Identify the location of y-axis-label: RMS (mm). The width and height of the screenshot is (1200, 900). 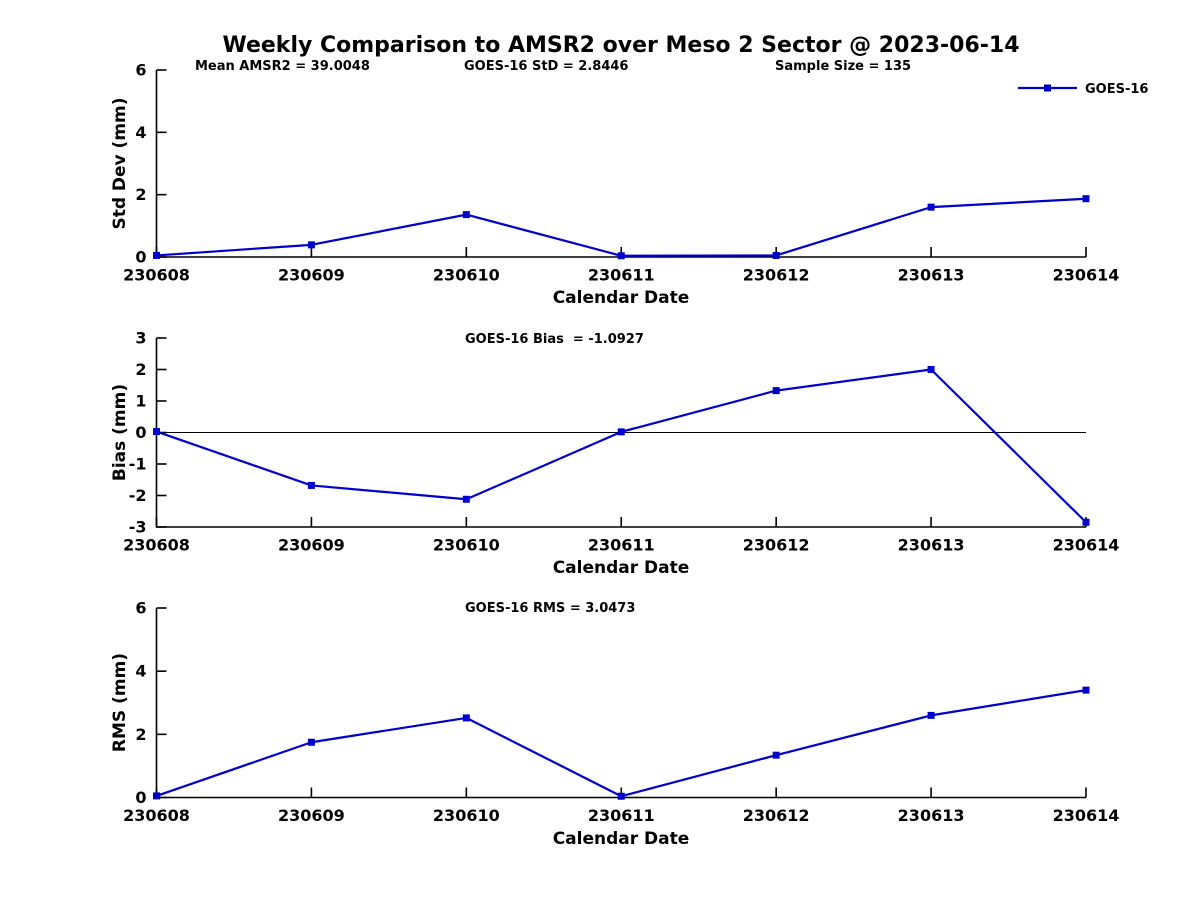
(120, 702).